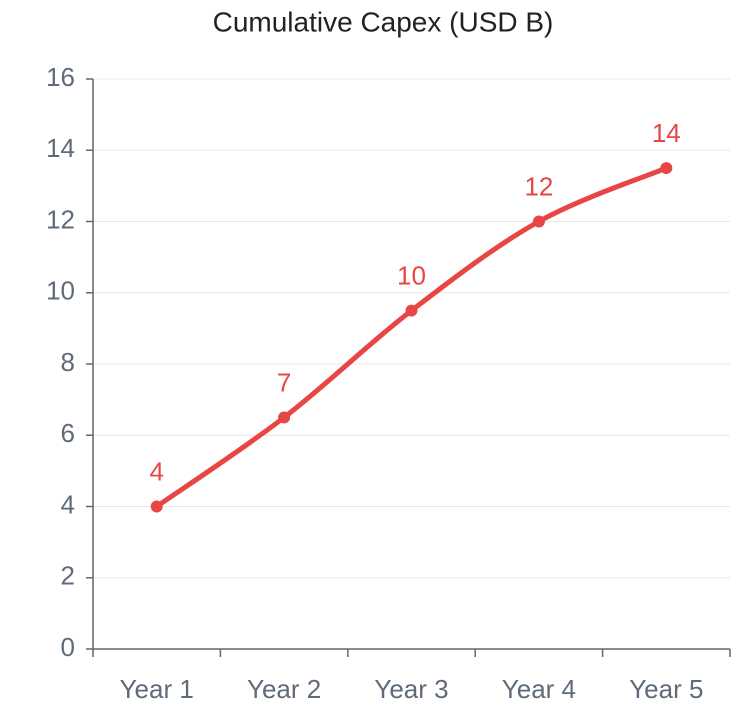  What do you see at coordinates (411, 689) in the screenshot?
I see `x-tick-label: Year 3` at bounding box center [411, 689].